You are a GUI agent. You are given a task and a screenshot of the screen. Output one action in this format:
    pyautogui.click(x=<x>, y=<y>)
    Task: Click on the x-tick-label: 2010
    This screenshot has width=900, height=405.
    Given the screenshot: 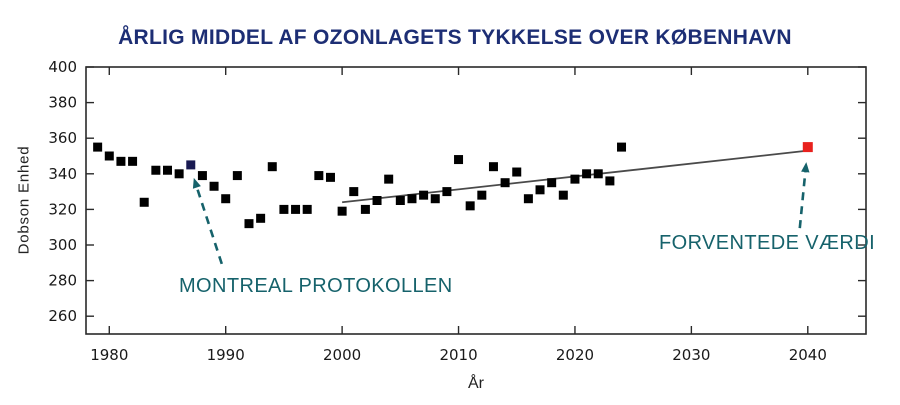 What is the action you would take?
    pyautogui.click(x=458, y=355)
    